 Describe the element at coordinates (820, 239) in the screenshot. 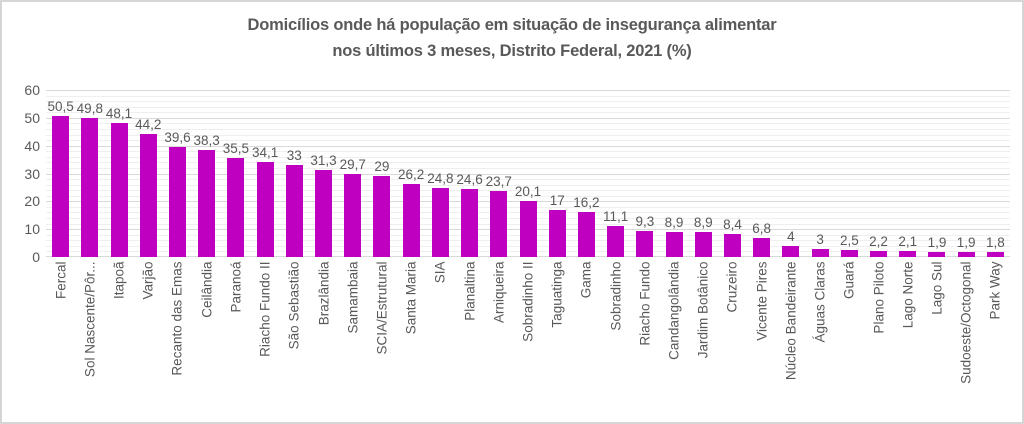

I see `value-label: 3` at that location.